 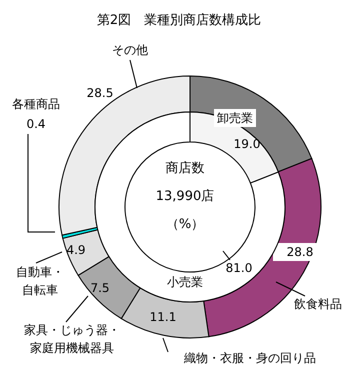 What do you see at coordinates (185, 196) in the screenshot?
I see `text: 13,990店` at bounding box center [185, 196].